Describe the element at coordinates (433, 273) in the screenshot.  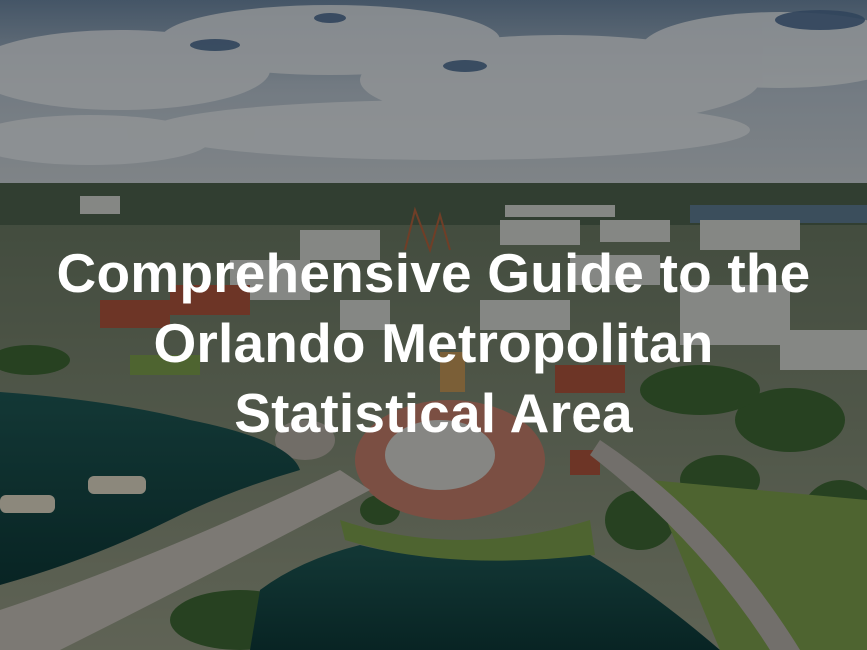
I see `title-line-1: Comprehensive Guide to the` at that location.